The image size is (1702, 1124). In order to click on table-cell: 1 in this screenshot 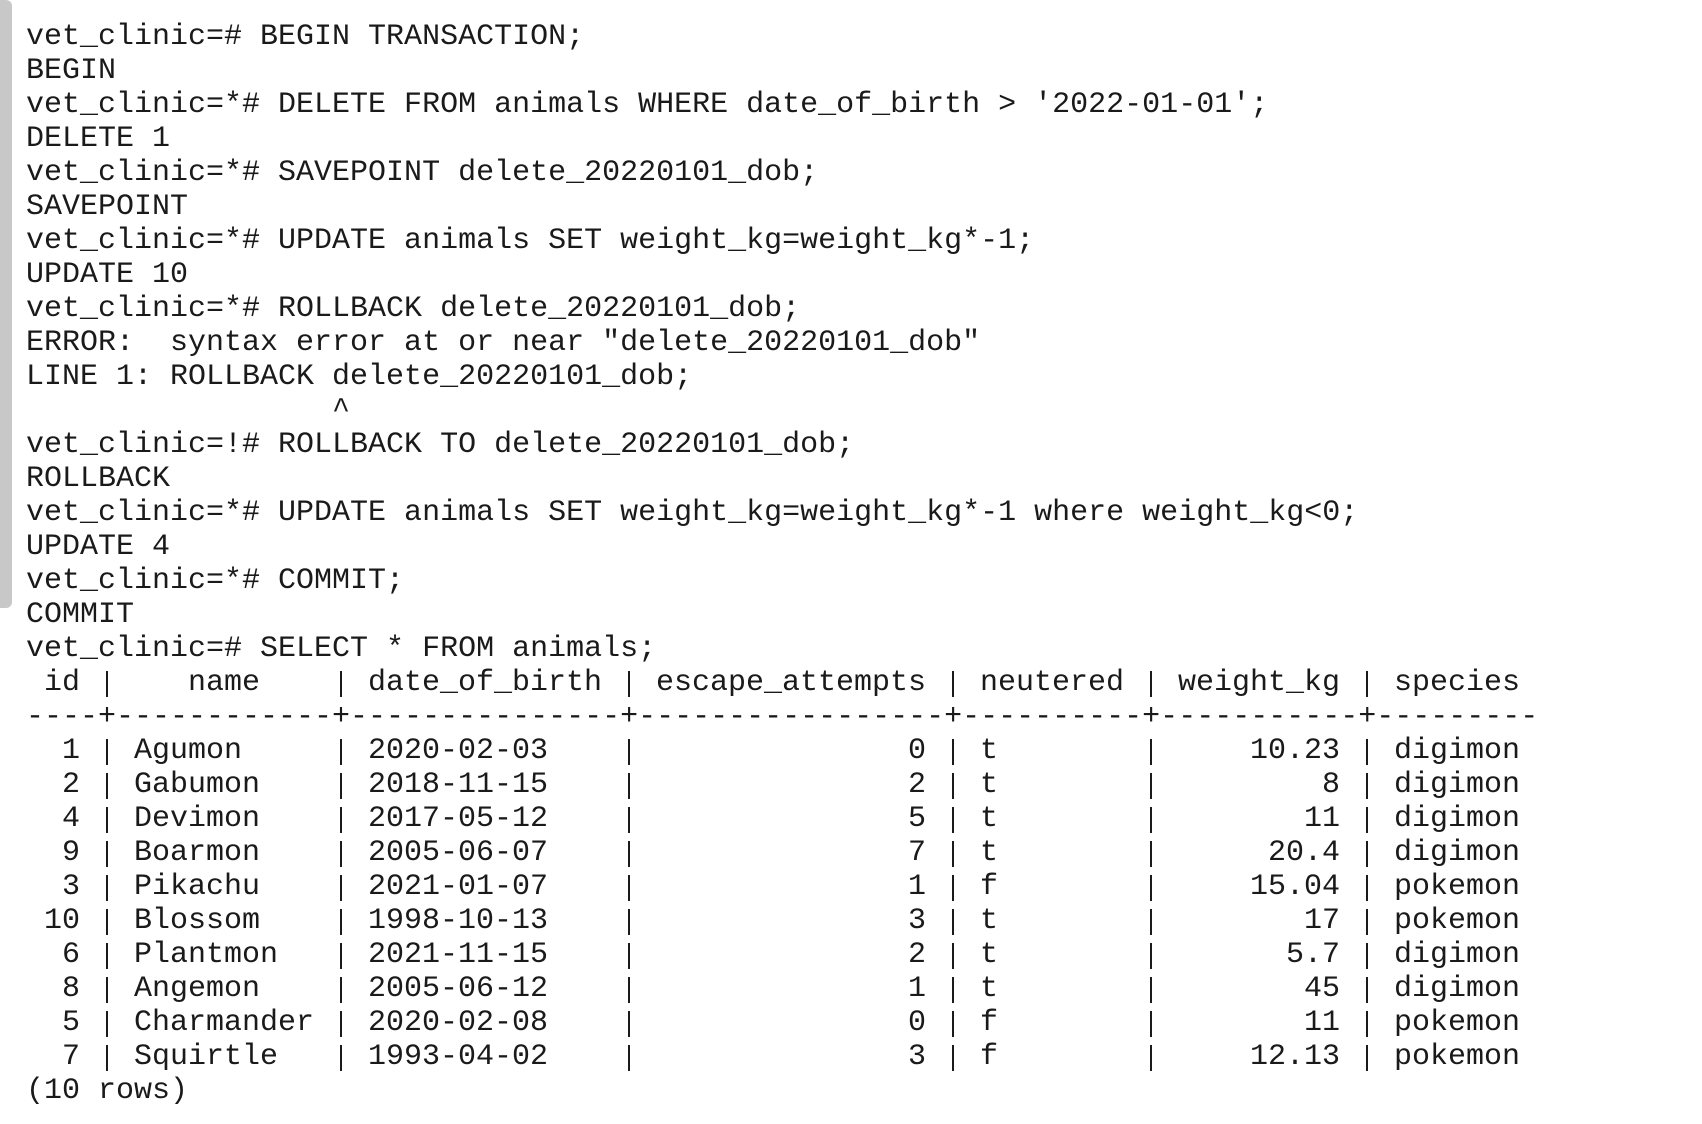, I will do `click(916, 887)`.